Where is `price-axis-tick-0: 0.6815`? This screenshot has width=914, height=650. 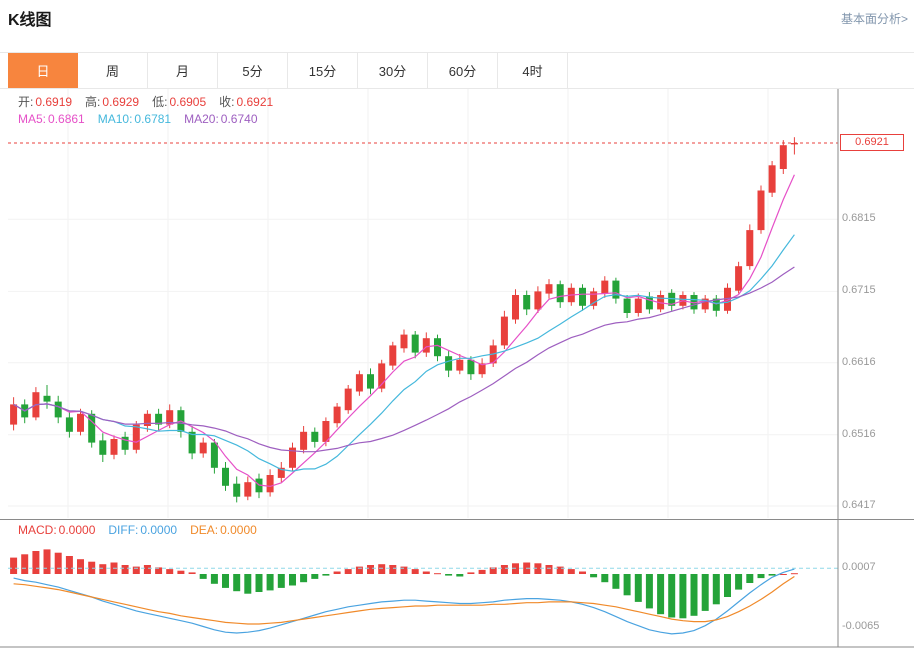 price-axis-tick-0: 0.6815 is located at coordinates (859, 218).